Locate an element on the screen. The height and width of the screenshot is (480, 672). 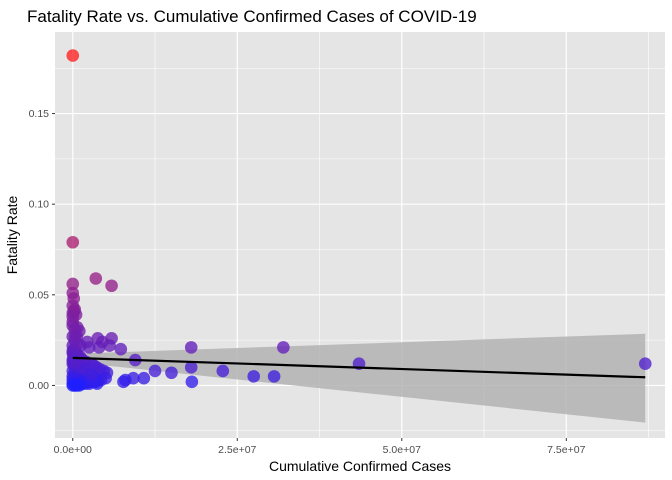
x-tick-label: 0.0e+00 is located at coordinates (73, 450).